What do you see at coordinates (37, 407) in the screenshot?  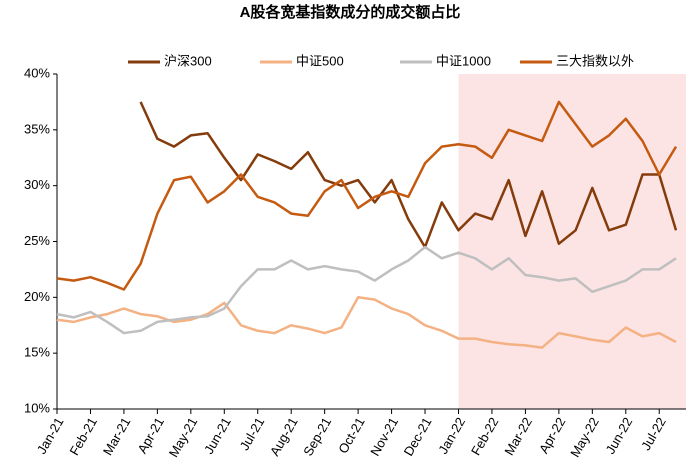 I see `y-tick-label: 10%` at bounding box center [37, 407].